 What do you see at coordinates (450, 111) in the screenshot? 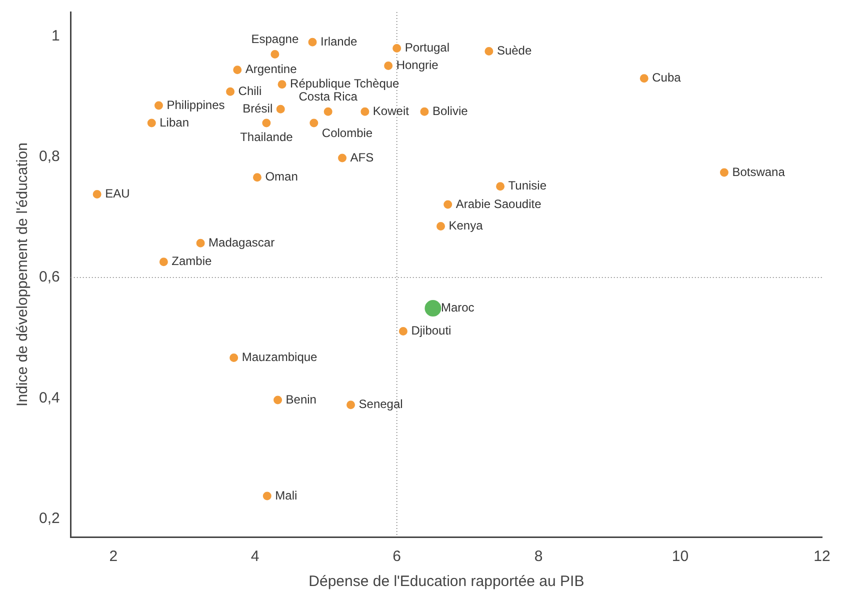
I see `annotation: Bolivie` at bounding box center [450, 111].